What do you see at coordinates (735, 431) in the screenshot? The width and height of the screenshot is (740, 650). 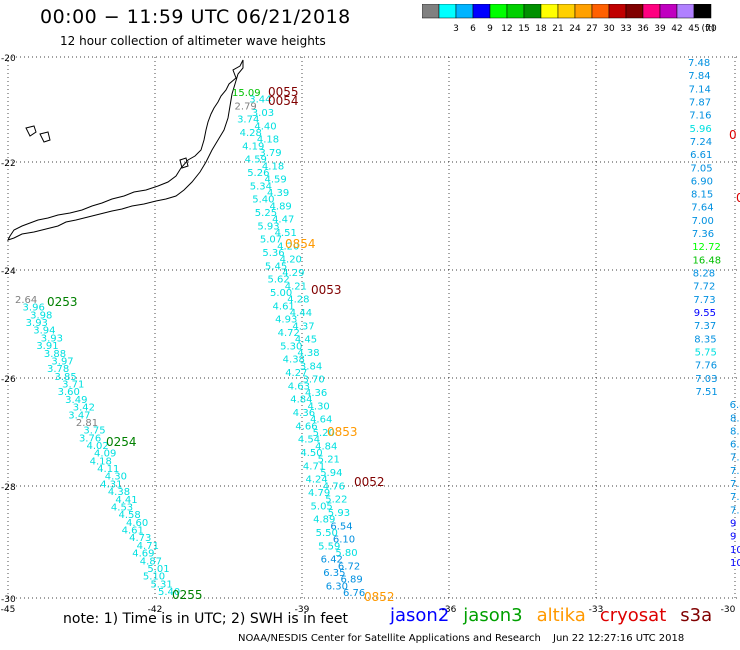 I see `wave-height-label: 8.22` at bounding box center [735, 431].